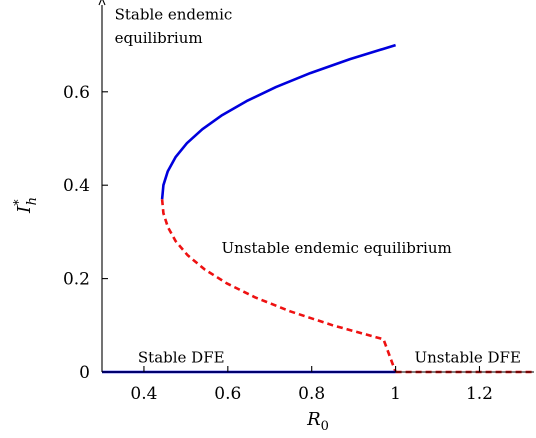 The height and width of the screenshot is (438, 536). Describe the element at coordinates (159, 38) in the screenshot. I see `annotation-label: equilibrium` at that location.